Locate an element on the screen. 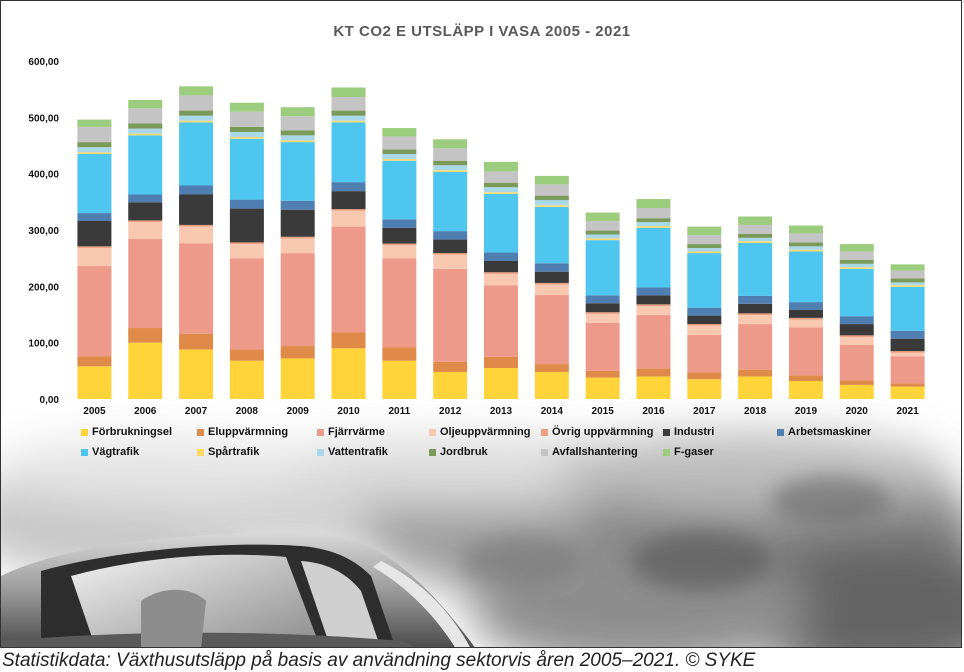 Image resolution: width=964 pixels, height=672 pixels. x-tick-label: 2013 is located at coordinates (501, 411).